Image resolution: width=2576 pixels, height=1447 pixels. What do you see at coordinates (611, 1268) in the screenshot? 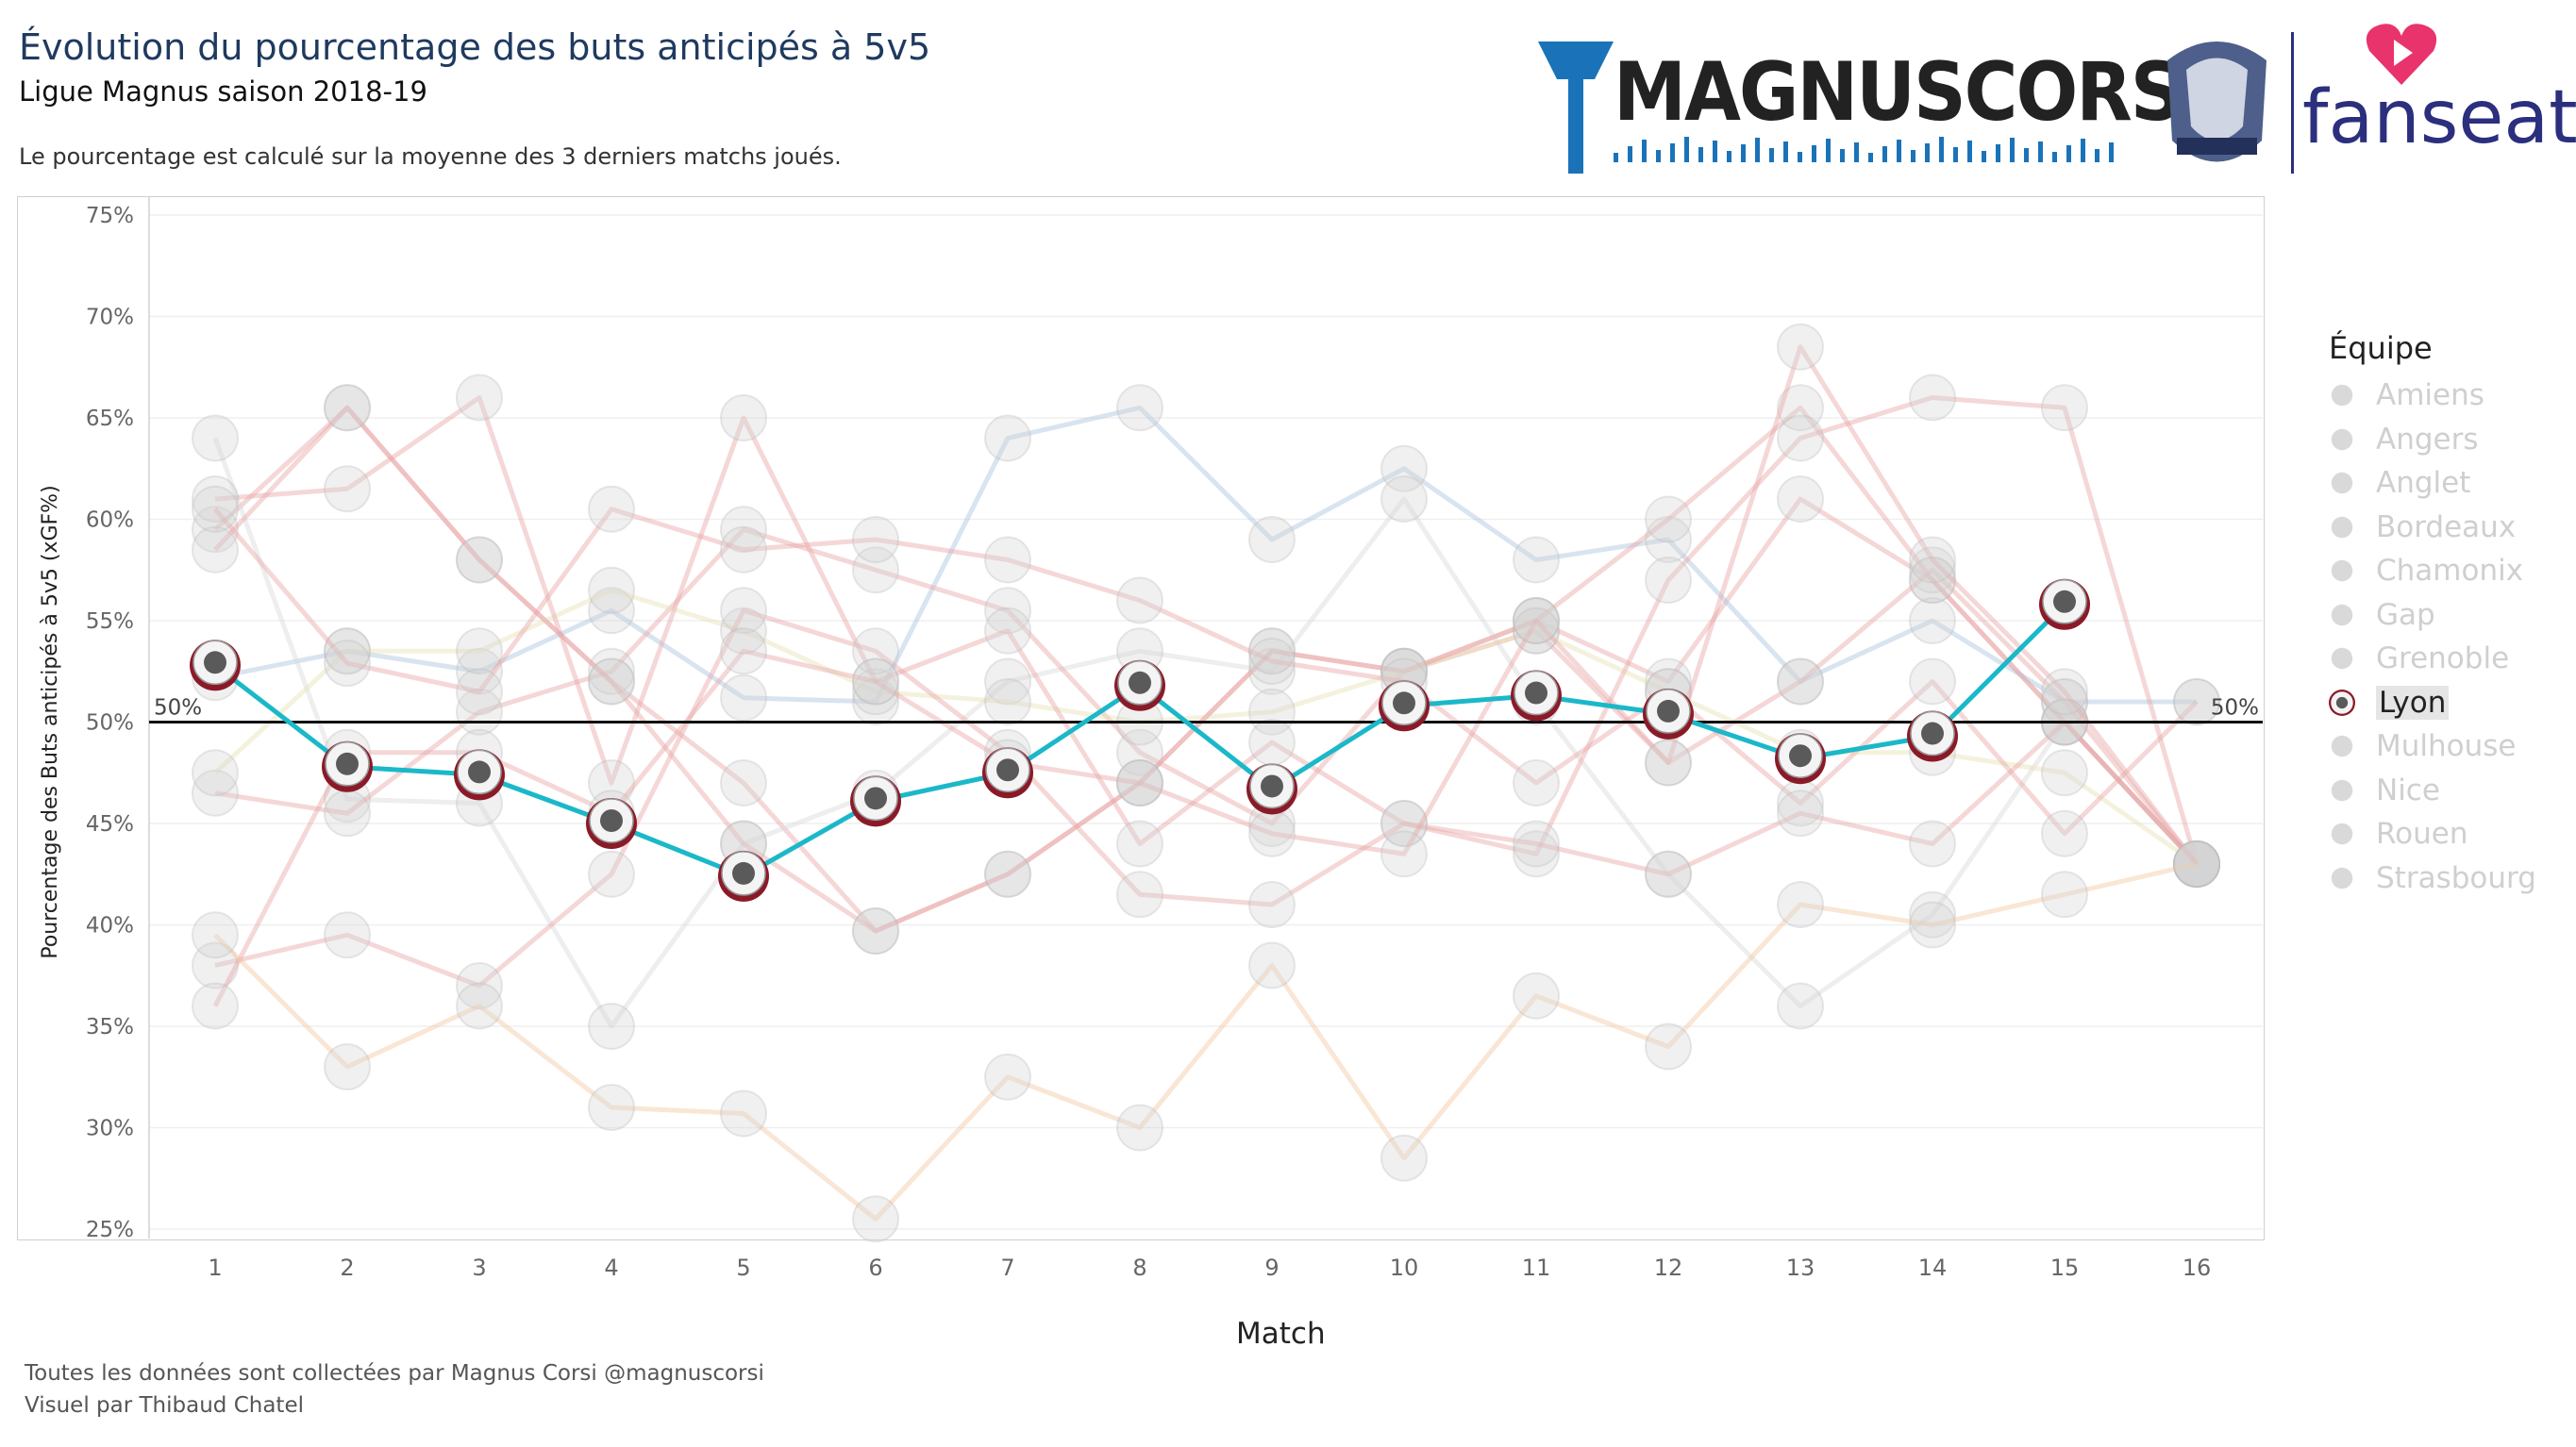
I see `x-tick-label: 4` at bounding box center [611, 1268].